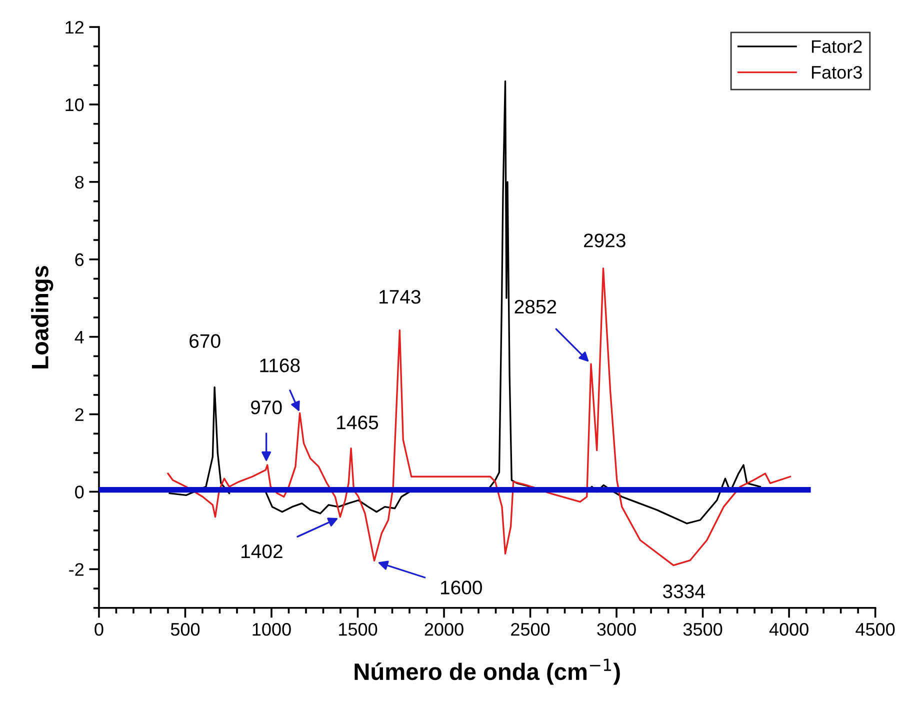  Describe the element at coordinates (357, 423) in the screenshot. I see `annotation: 1465` at that location.